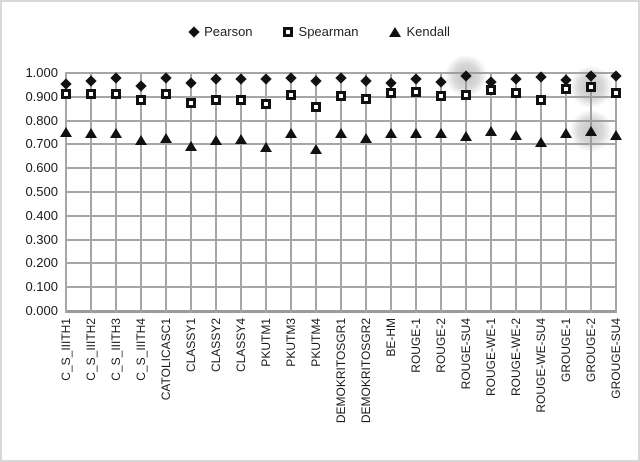  Describe the element at coordinates (41, 191) in the screenshot. I see `y-axis-tick-label: 0.500` at that location.